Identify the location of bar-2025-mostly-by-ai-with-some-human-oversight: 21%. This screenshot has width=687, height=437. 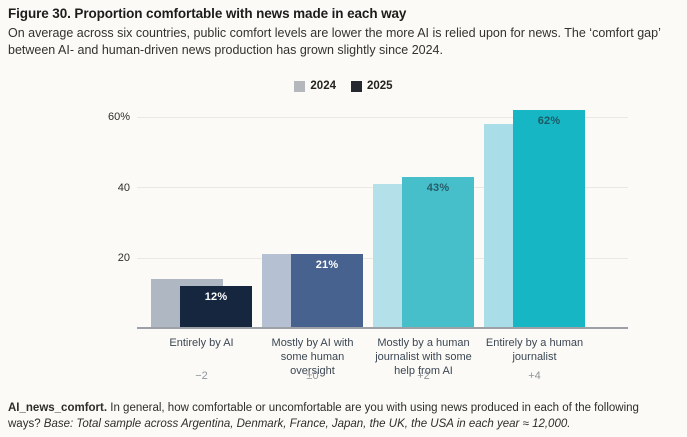
(327, 291).